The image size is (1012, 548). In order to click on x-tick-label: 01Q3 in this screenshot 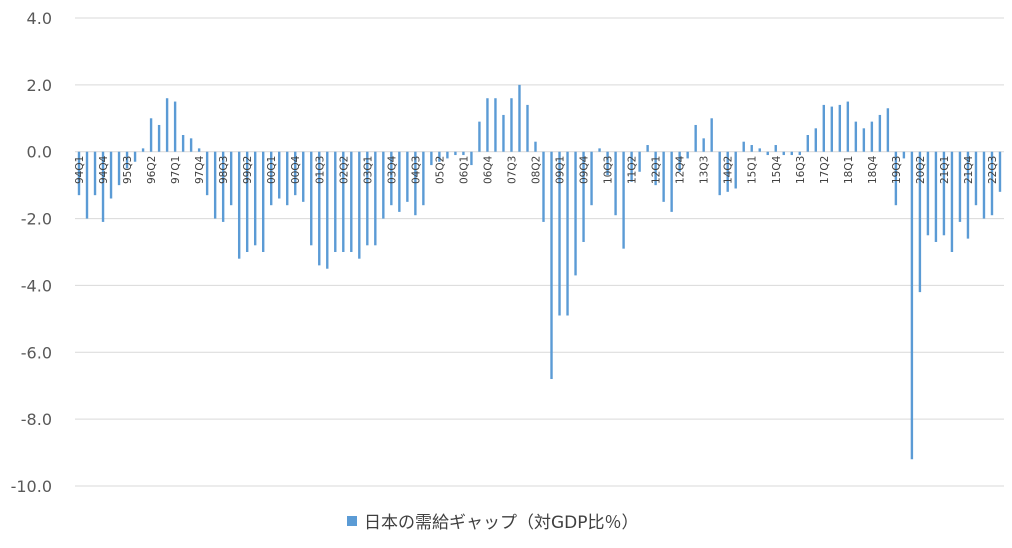, I will do `click(320, 170)`.